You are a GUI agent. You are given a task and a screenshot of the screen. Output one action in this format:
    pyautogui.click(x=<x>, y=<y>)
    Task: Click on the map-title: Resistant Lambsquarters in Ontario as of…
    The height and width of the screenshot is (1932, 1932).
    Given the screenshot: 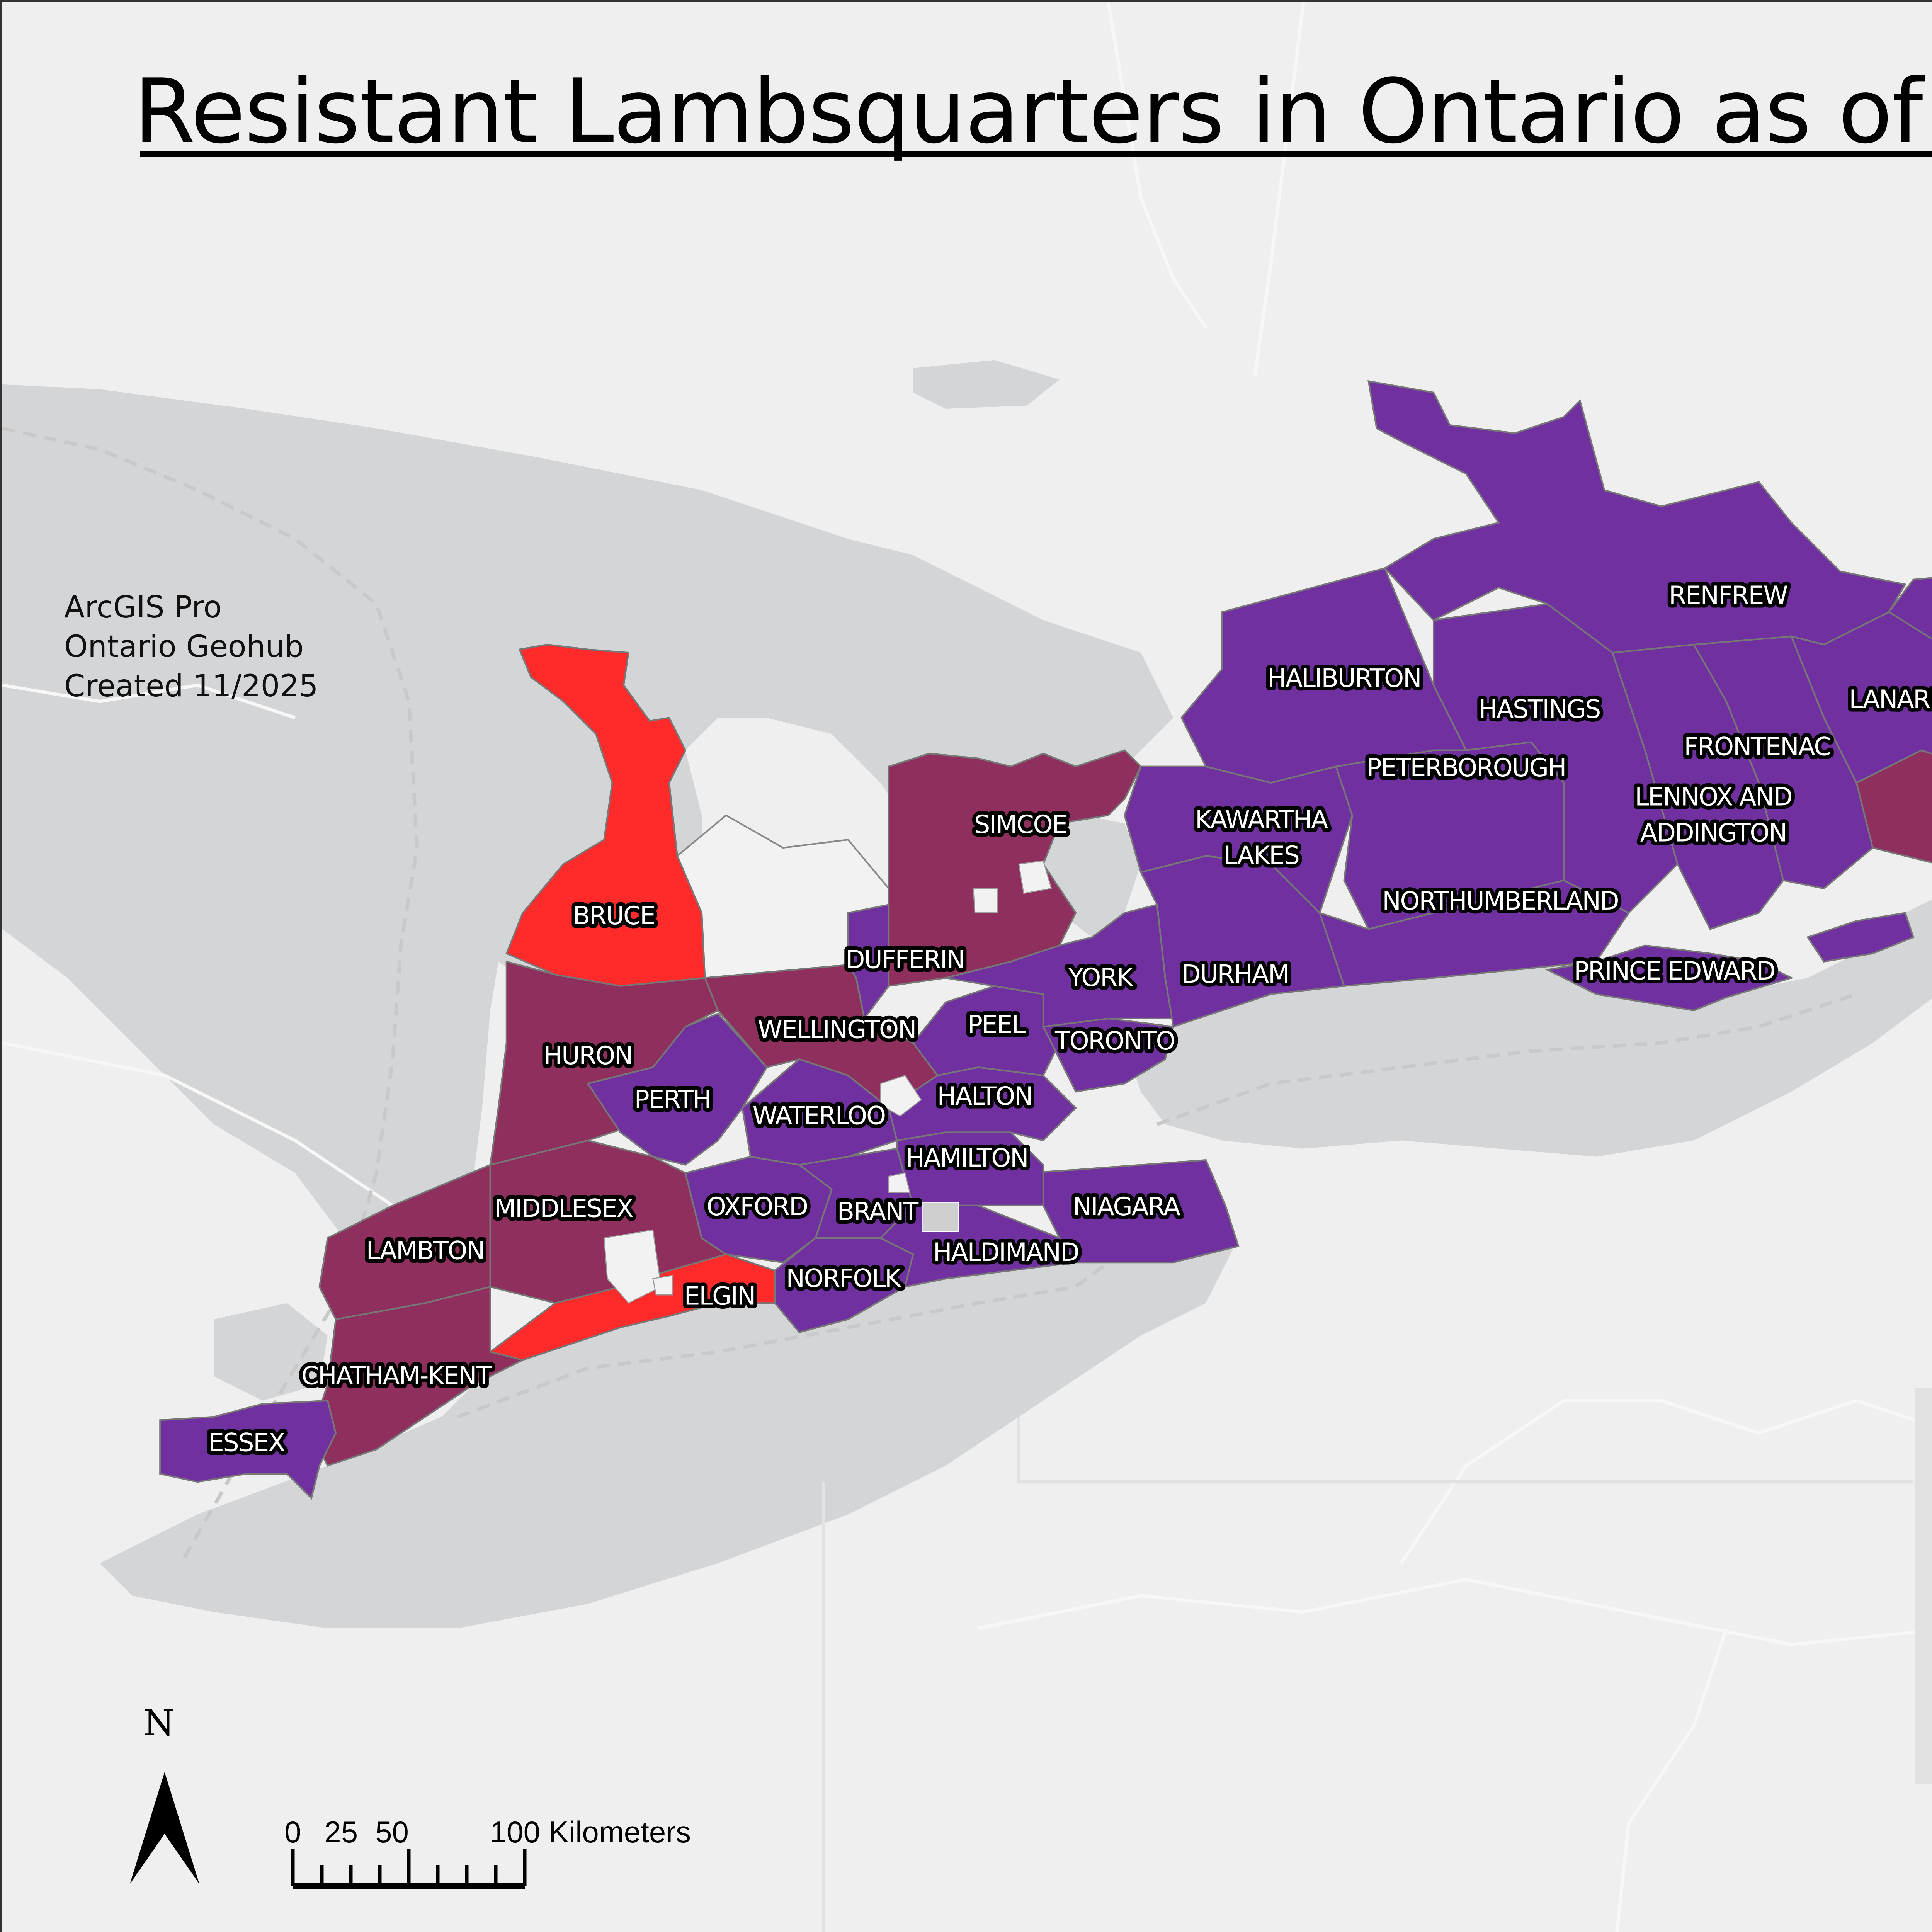 What is the action you would take?
    pyautogui.click(x=1033, y=112)
    